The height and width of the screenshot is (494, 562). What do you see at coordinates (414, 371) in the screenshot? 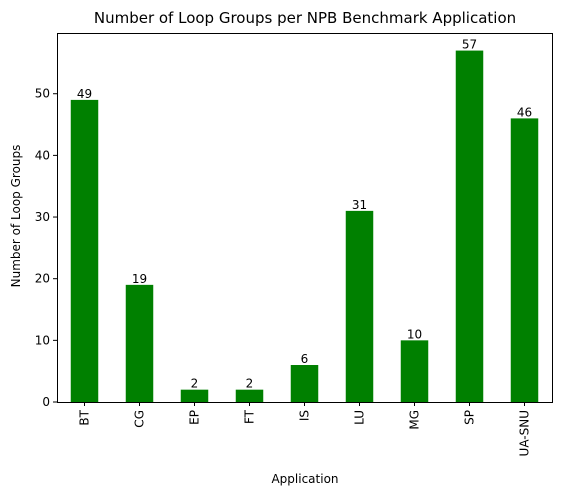
I see `bar-mg` at bounding box center [414, 371].